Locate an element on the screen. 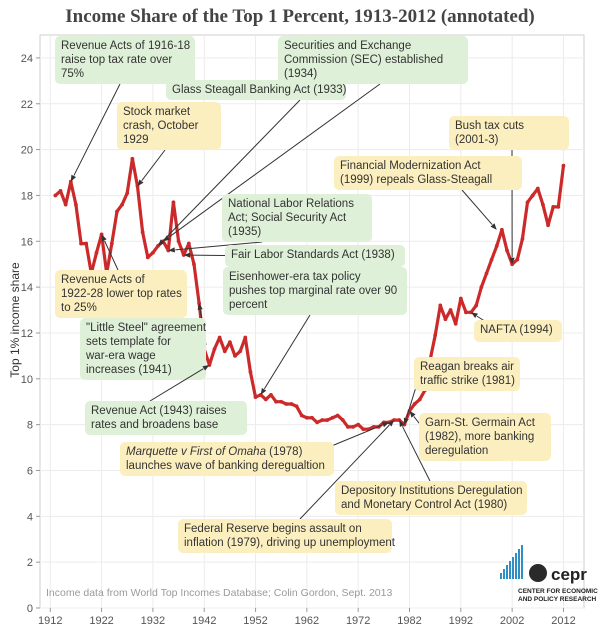  annotation-text-line: rates and broadens base is located at coordinates (154, 425).